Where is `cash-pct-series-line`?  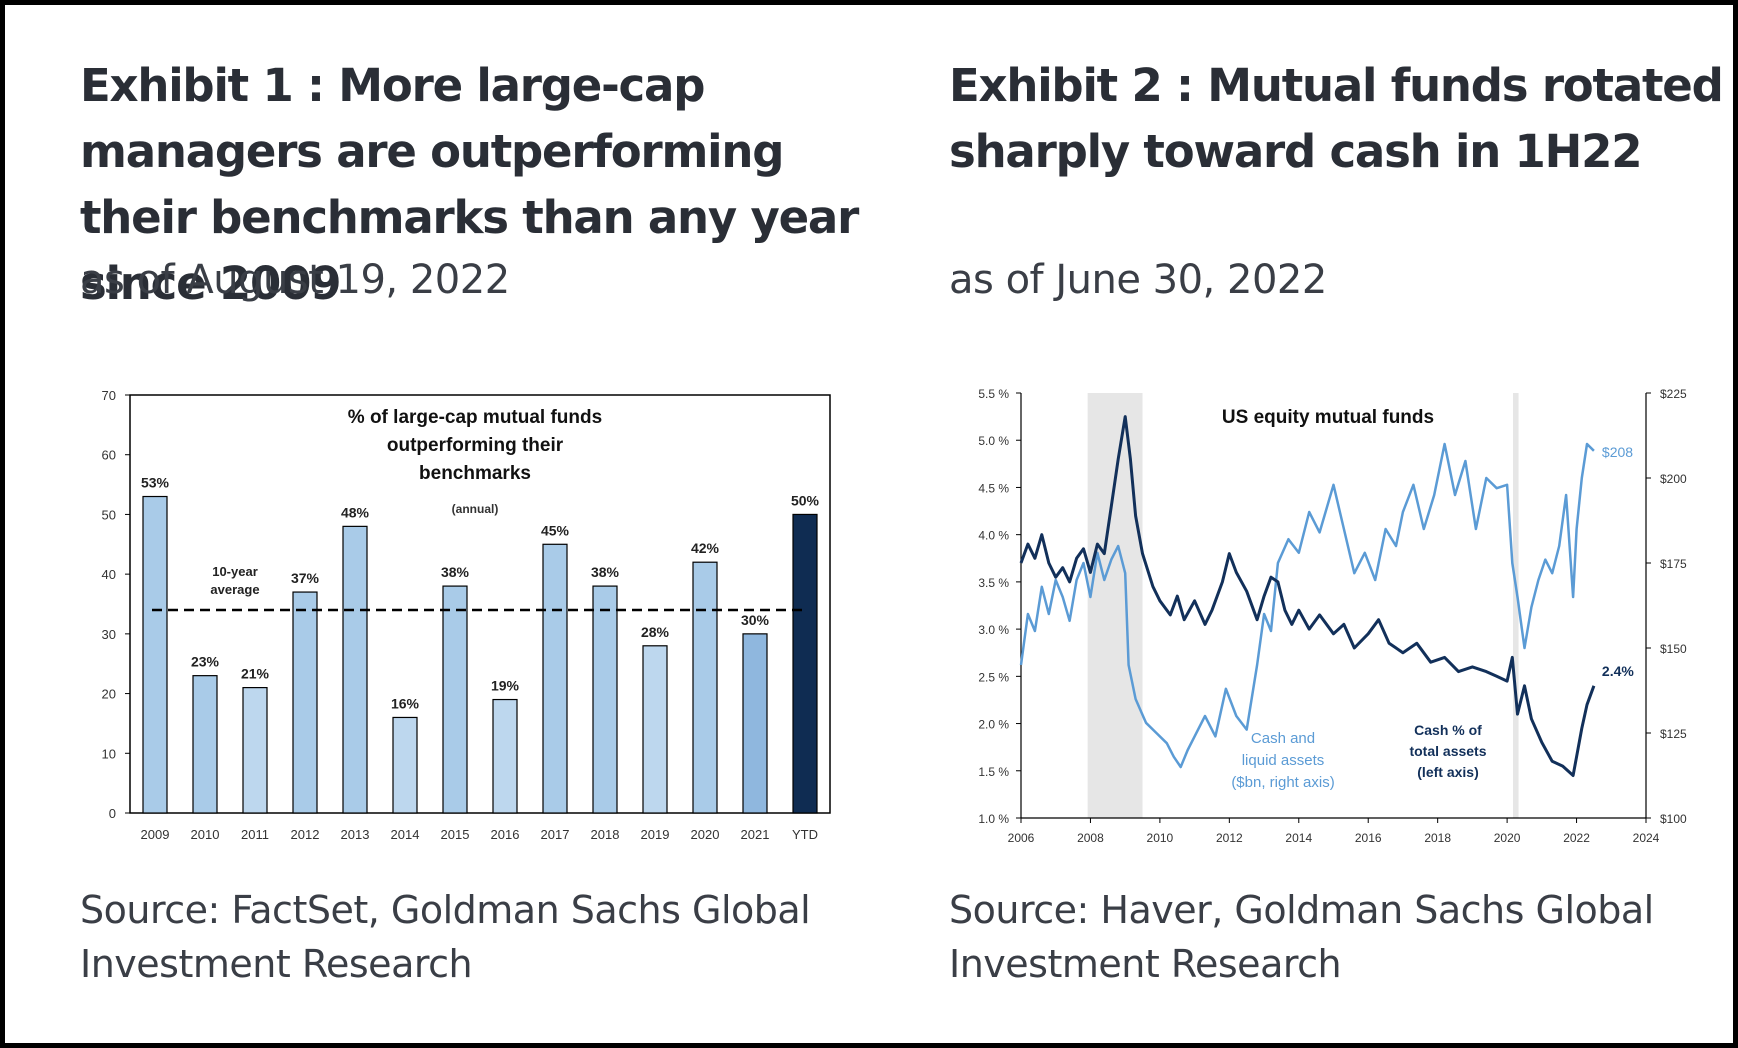
cash-pct-series-line is located at coordinates (1307, 596).